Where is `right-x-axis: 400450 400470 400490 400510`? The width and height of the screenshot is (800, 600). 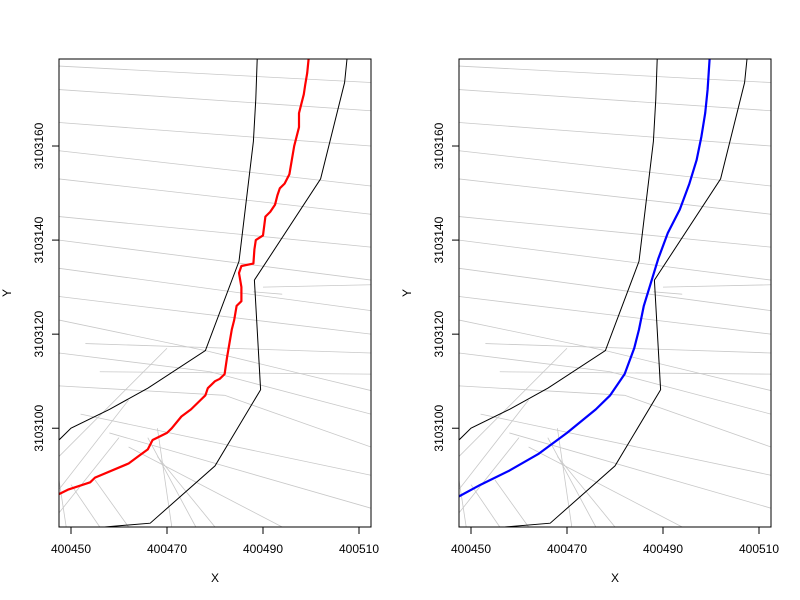
right-x-axis: 400450 400470 400490 400510 is located at coordinates (615, 541).